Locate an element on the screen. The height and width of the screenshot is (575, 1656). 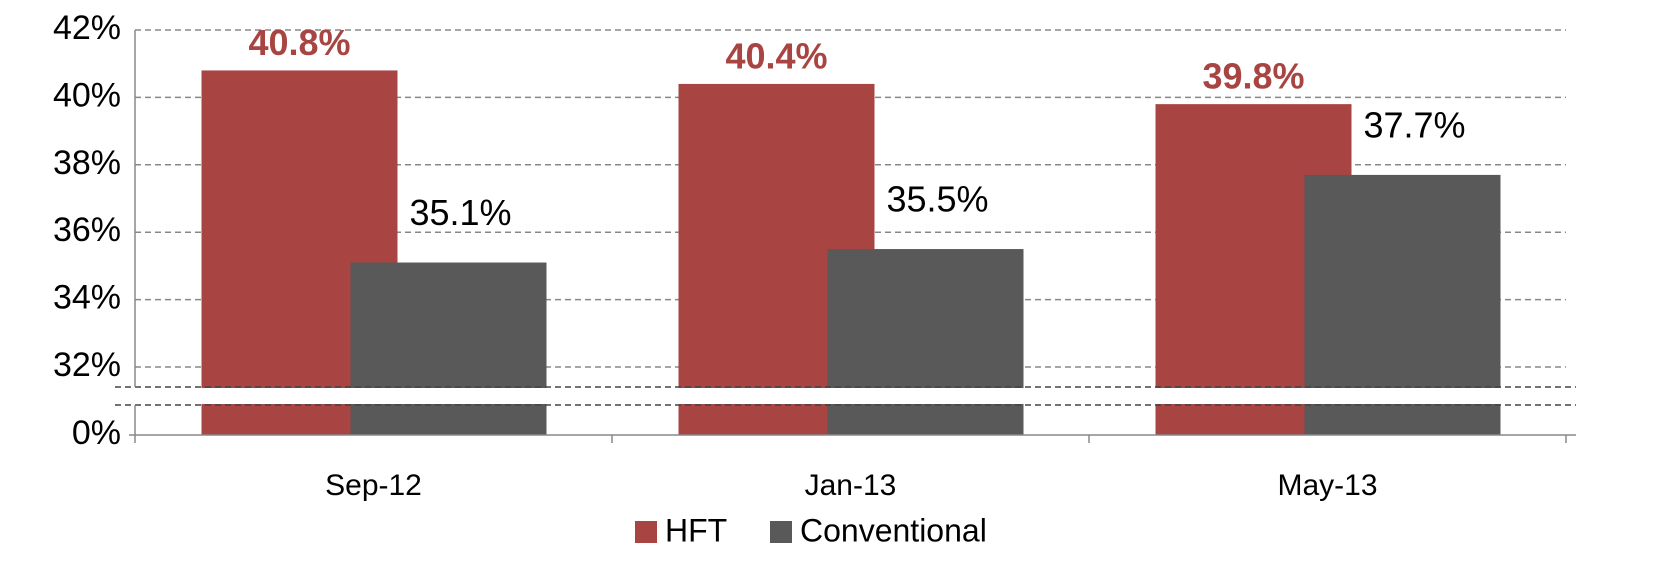
legend-label: HFT is located at coordinates (696, 530).